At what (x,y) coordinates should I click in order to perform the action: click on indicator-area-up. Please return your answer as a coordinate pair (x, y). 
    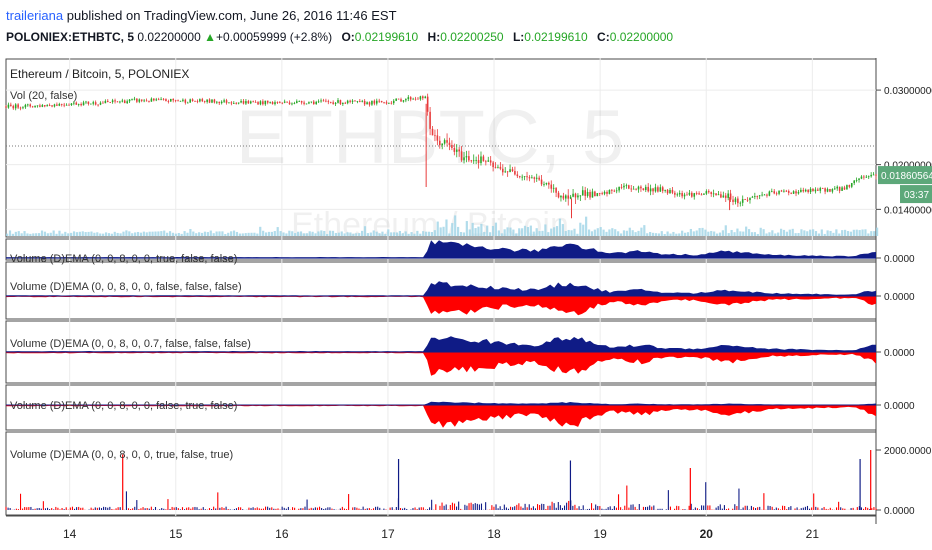
    Looking at the image, I should click on (441, 288).